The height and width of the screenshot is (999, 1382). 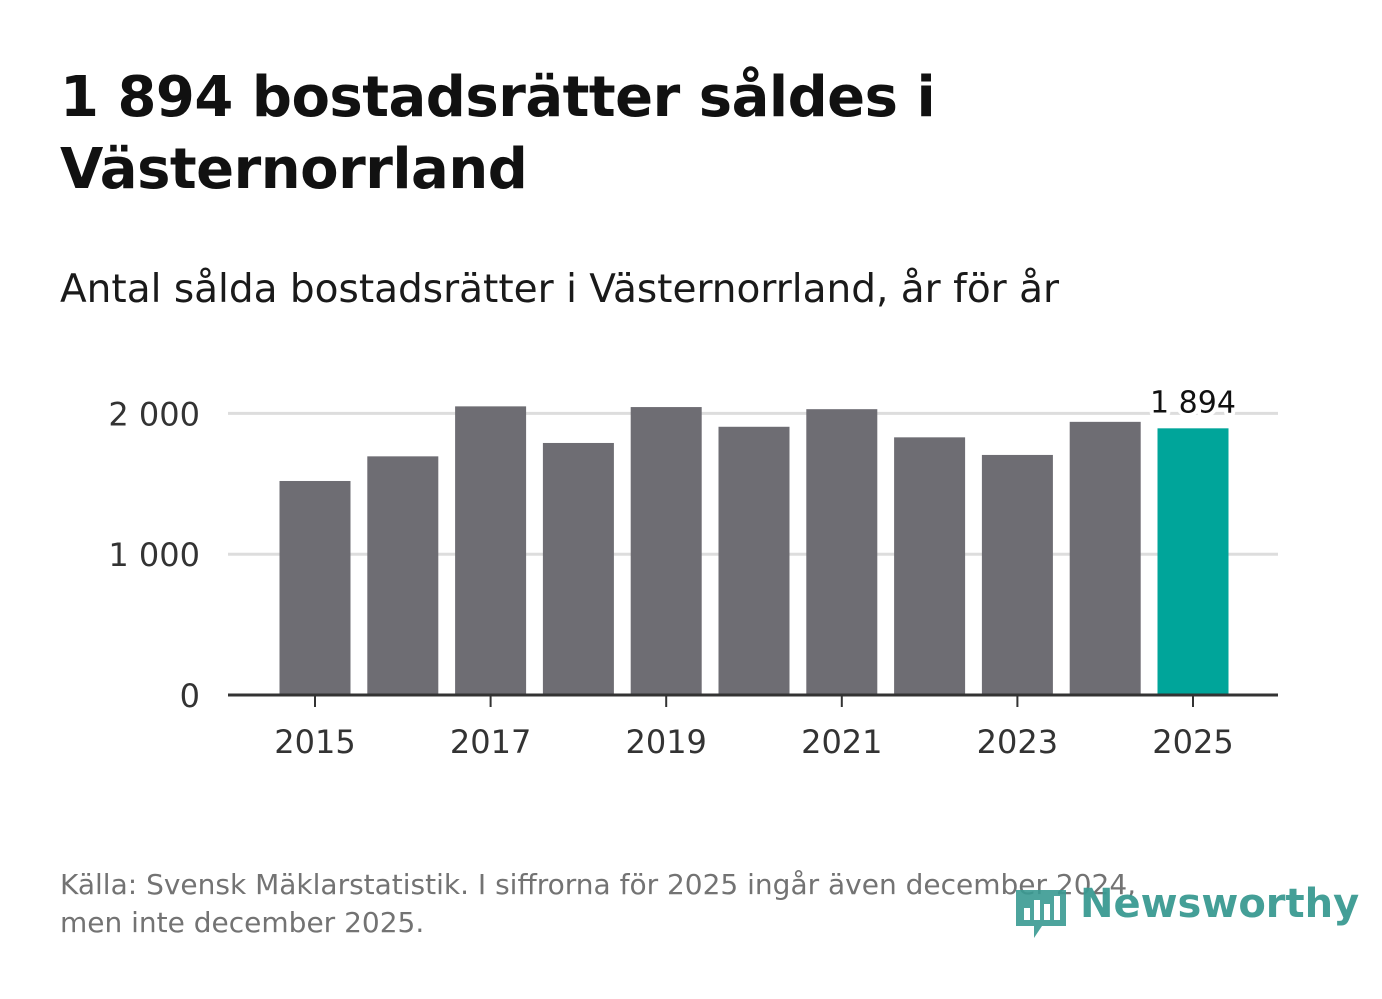 I want to click on bar-2019, so click(x=666, y=551).